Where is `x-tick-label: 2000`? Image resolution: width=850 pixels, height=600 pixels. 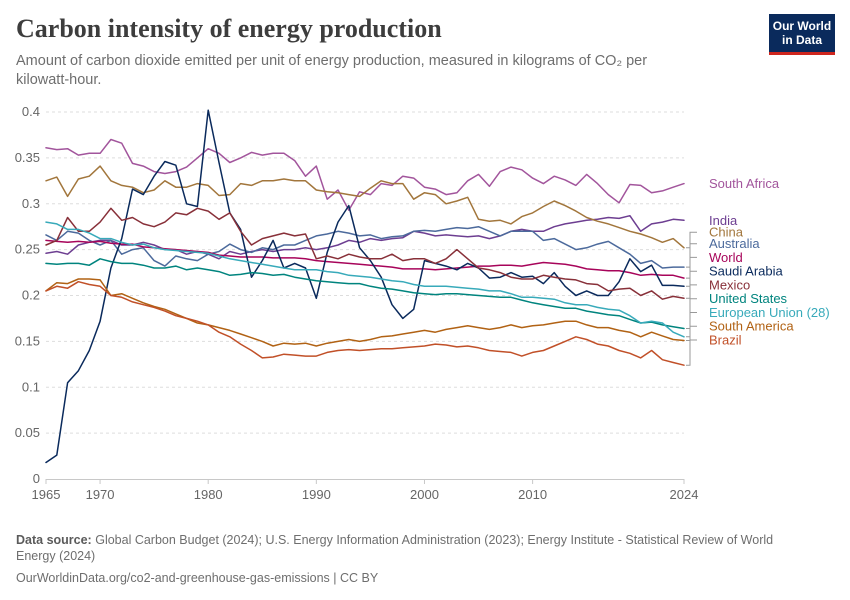 x-tick-label: 2000 is located at coordinates (424, 494).